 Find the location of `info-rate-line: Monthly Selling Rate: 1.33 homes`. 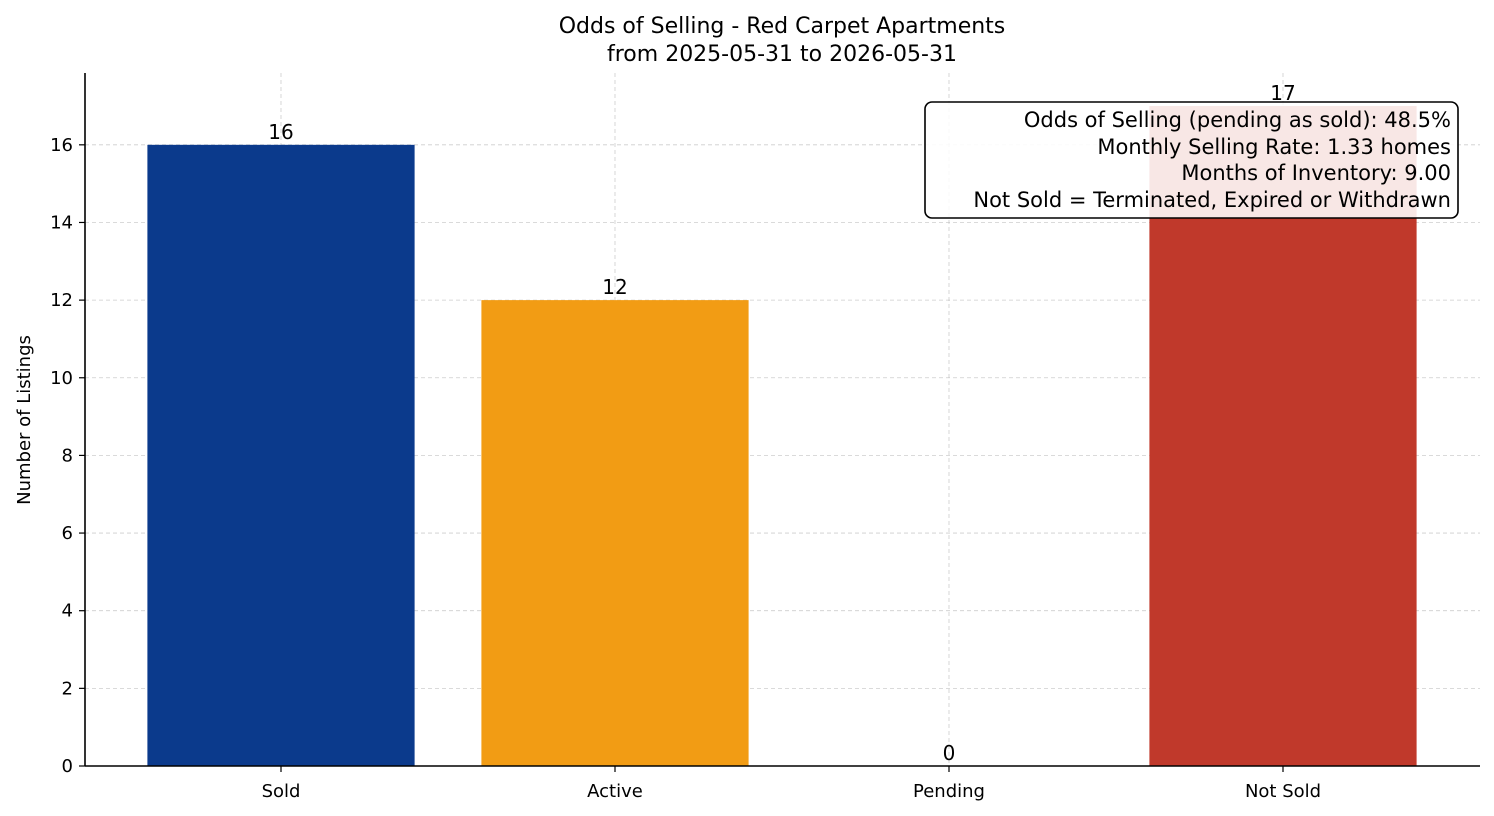

info-rate-line: Monthly Selling Rate: 1.33 homes is located at coordinates (1274, 147).